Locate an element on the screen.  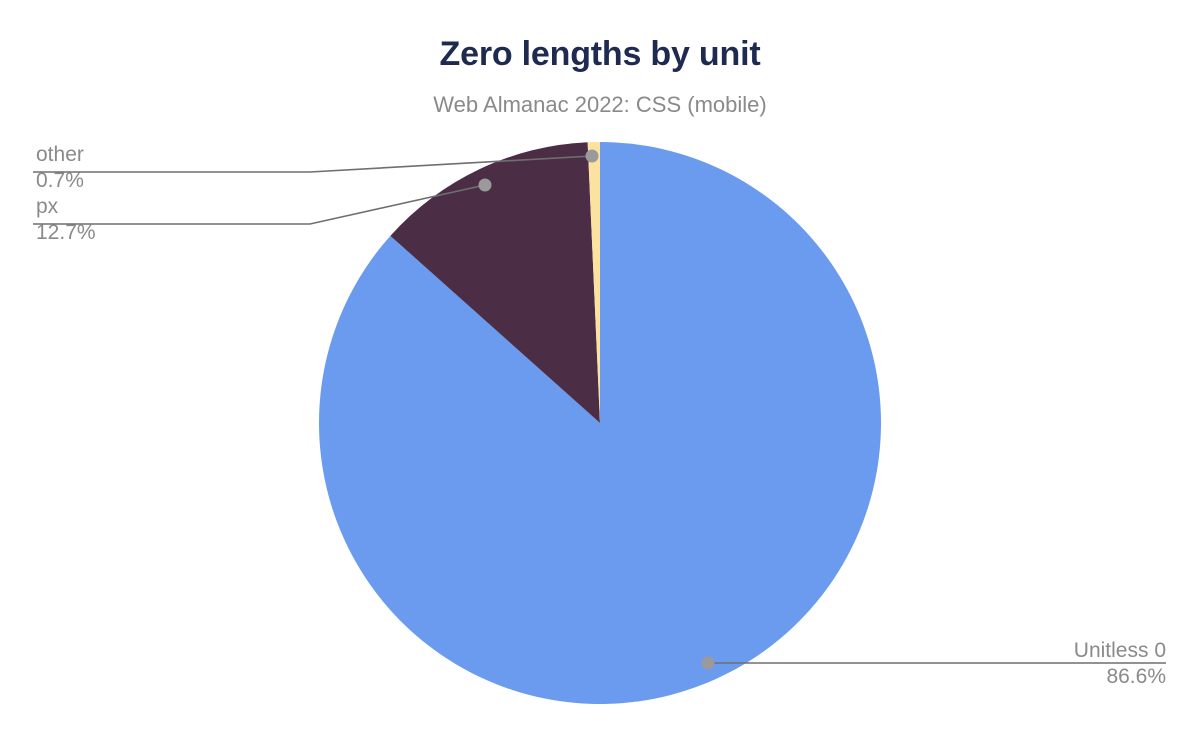
leader-line-px is located at coordinates (259, 204).